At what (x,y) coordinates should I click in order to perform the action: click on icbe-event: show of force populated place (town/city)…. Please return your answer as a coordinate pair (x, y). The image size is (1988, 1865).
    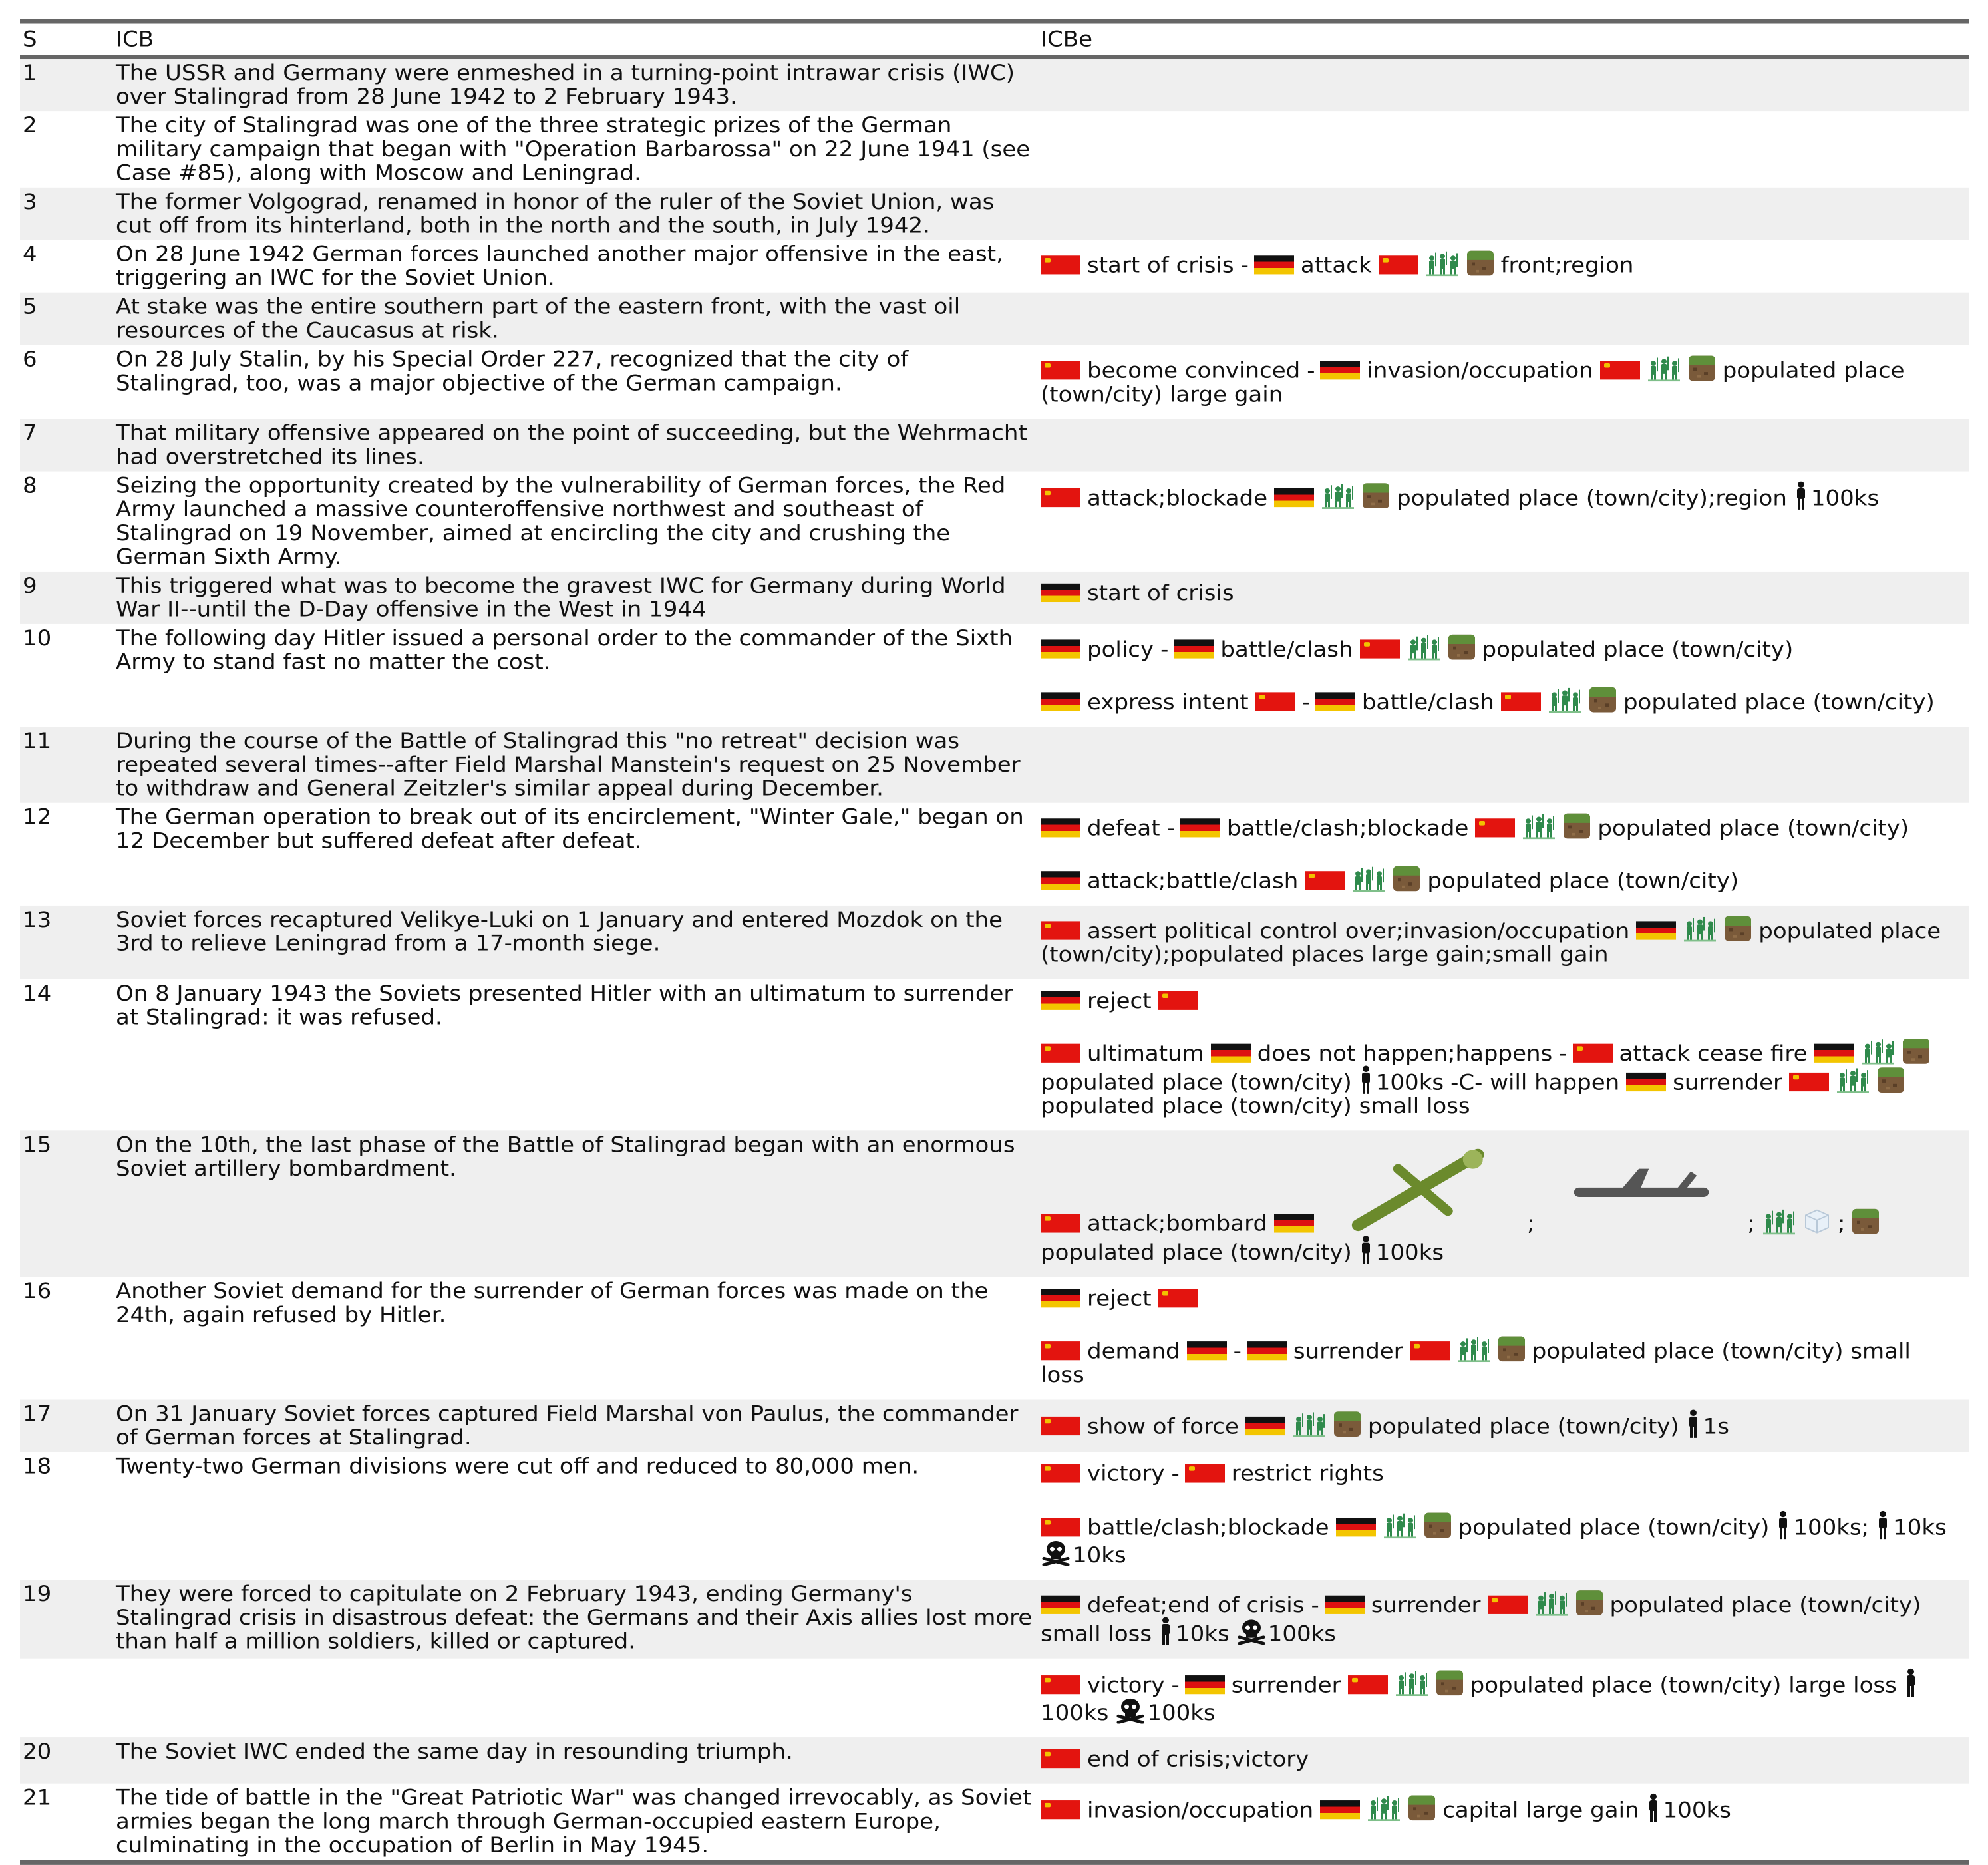
    Looking at the image, I should click on (1504, 1424).